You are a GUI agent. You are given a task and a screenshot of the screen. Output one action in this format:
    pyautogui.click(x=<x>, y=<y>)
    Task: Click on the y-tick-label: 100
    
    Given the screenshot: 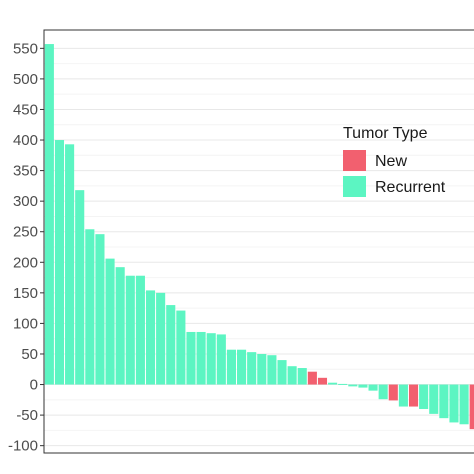 What is the action you would take?
    pyautogui.click(x=25, y=323)
    